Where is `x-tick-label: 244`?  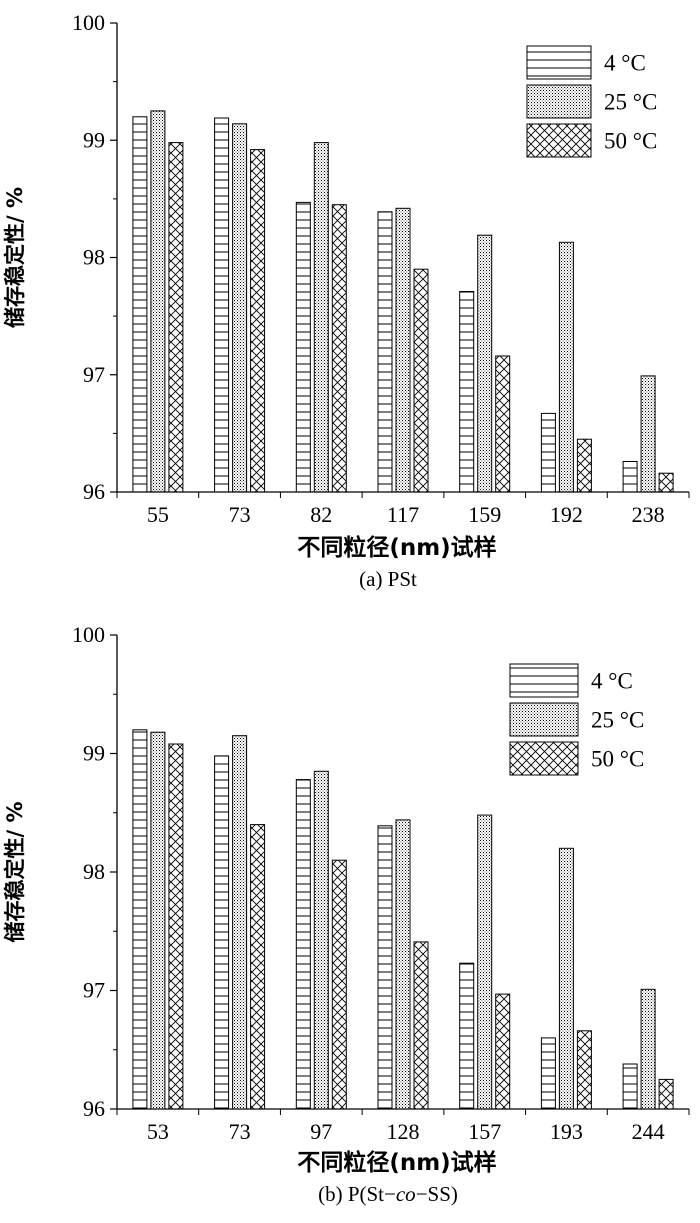 x-tick-label: 244 is located at coordinates (648, 1131).